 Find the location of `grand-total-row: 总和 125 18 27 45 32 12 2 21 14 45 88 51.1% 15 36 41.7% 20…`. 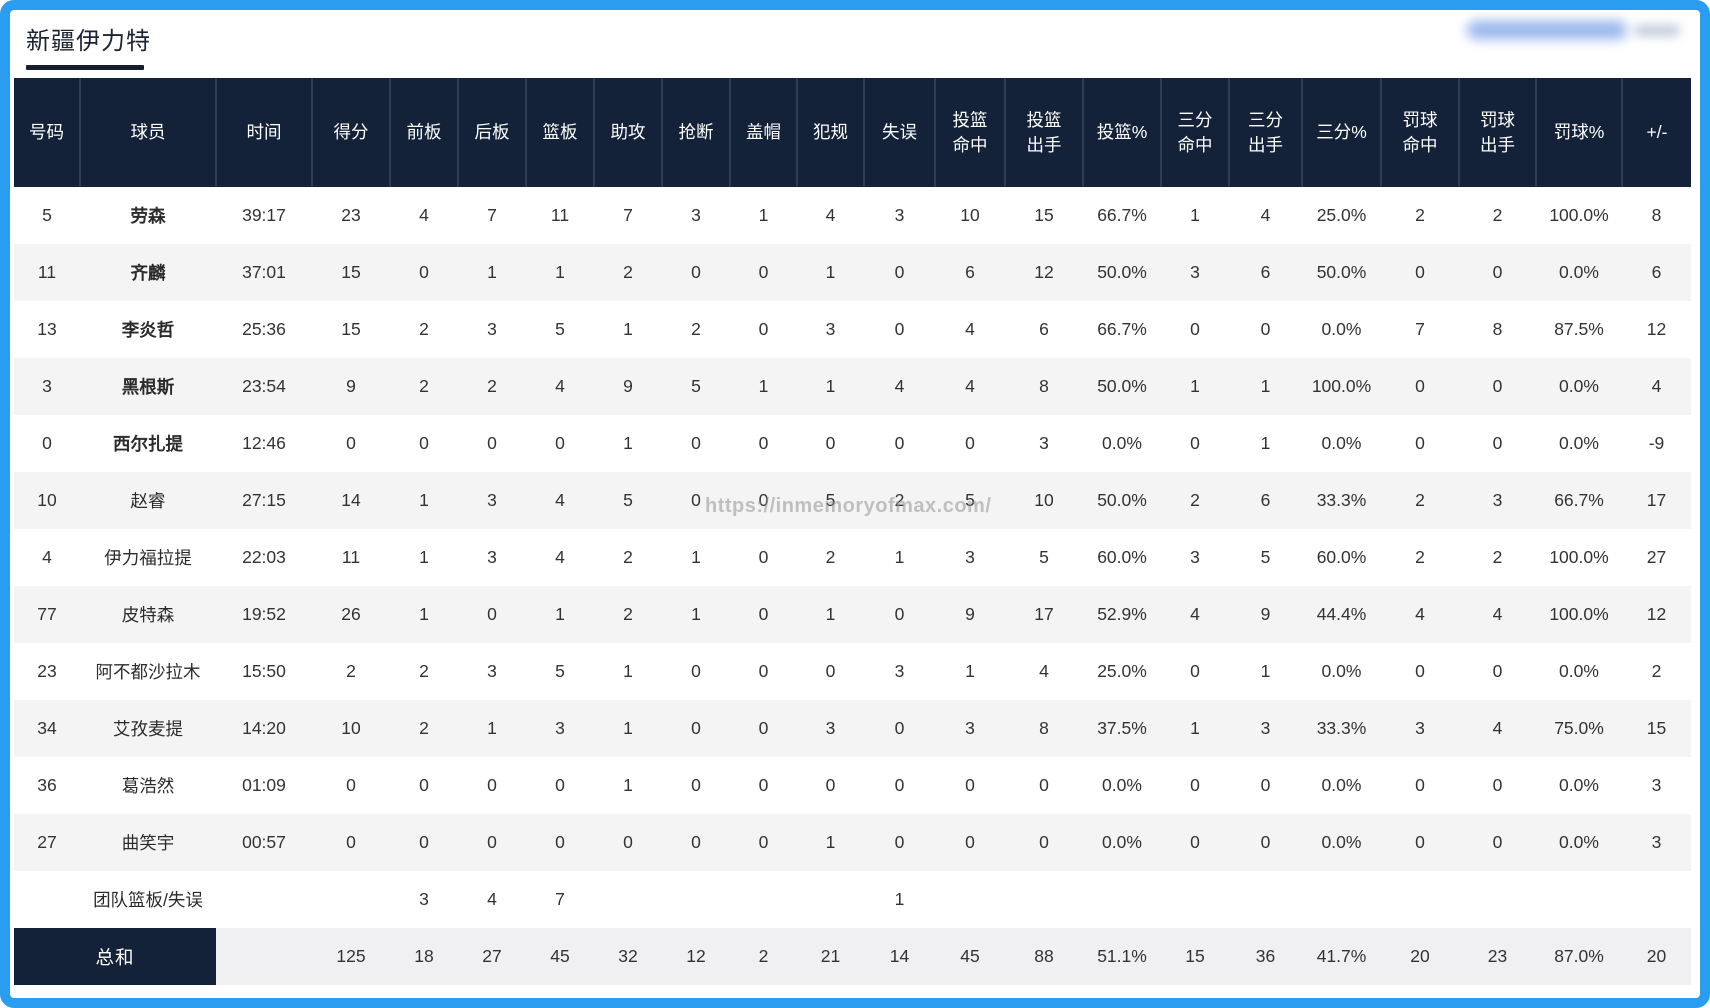

grand-total-row: 总和 125 18 27 45 32 12 2 21 14 45 88 51.1% 15 36 41.7% 20… is located at coordinates (852, 956).